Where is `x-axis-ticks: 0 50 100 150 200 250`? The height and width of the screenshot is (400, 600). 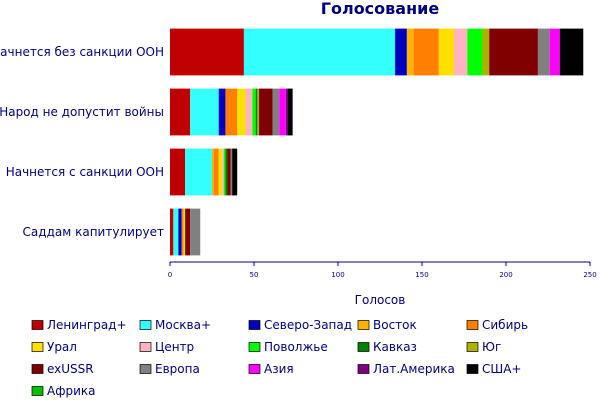 x-axis-ticks: 0 50 100 150 200 250 is located at coordinates (382, 270).